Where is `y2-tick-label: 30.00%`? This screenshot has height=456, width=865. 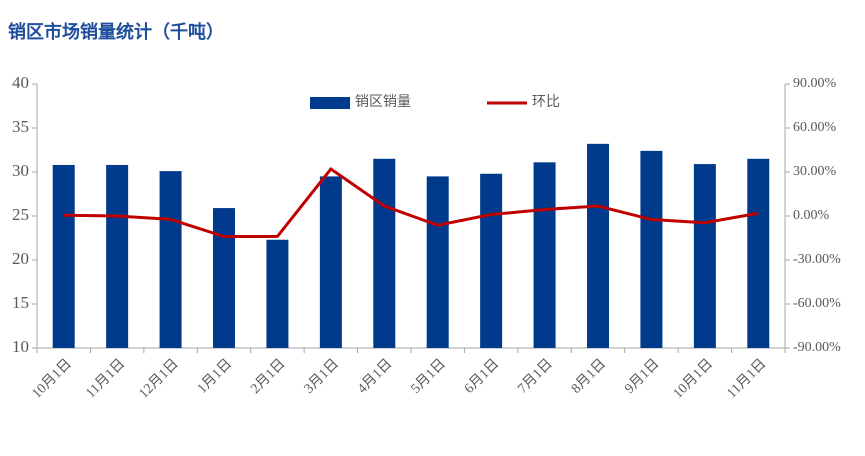
y2-tick-label: 30.00% is located at coordinates (815, 171).